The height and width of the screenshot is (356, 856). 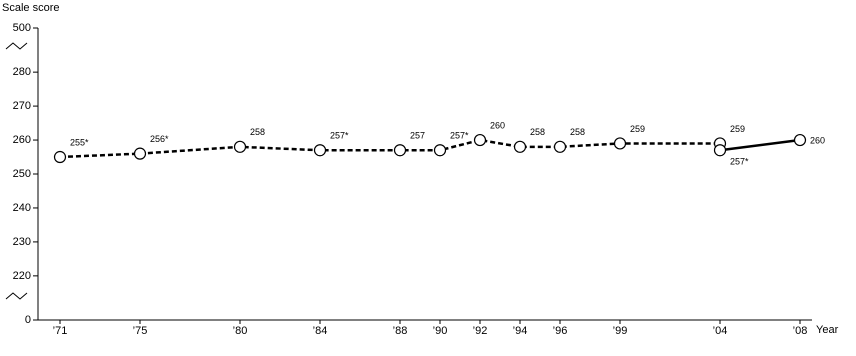 I want to click on x-tick-label: ’99, so click(x=620, y=331).